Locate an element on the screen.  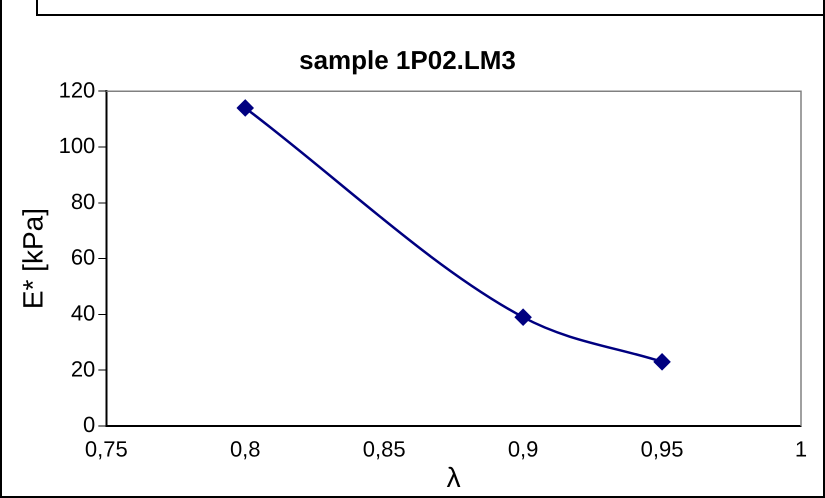
x-tick-label: 0,75 is located at coordinates (106, 449).